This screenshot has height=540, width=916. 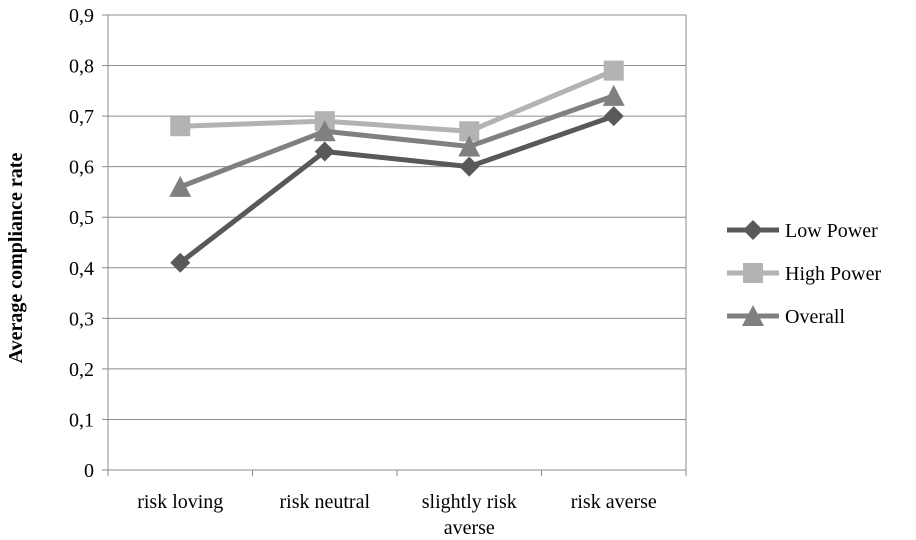 I want to click on x-tick-label: slightly risk averse, so click(x=469, y=515).